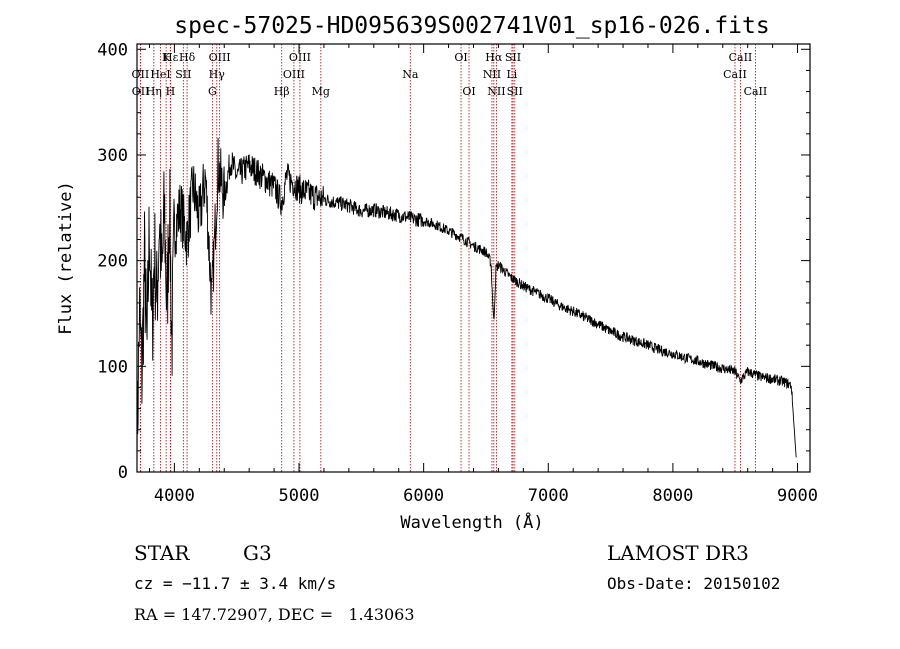 The image size is (900, 649). What do you see at coordinates (410, 74) in the screenshot?
I see `spectral-line-label: Na` at bounding box center [410, 74].